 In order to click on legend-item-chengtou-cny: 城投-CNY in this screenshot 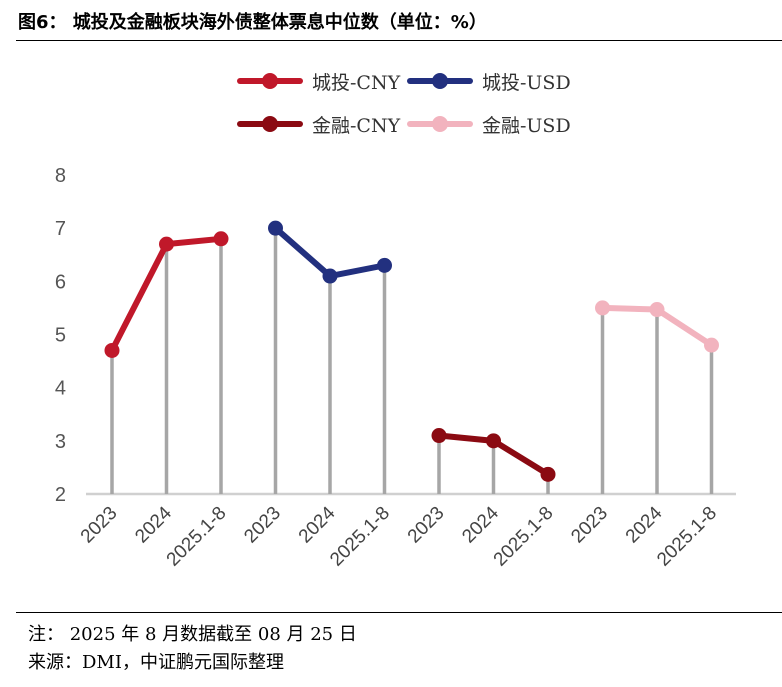, I will do `click(318, 81)`.